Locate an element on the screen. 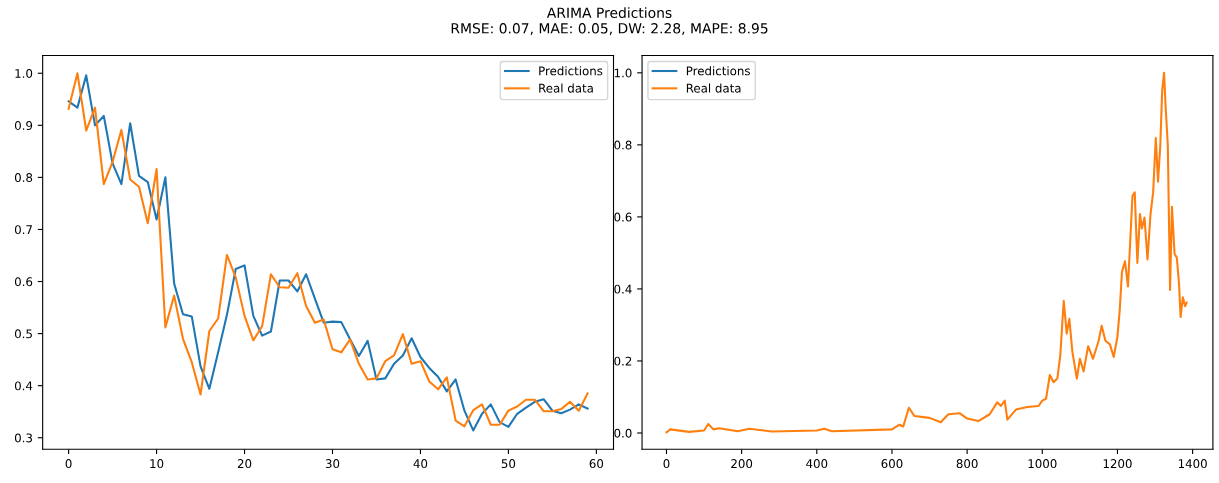 Image resolution: width=1219 pixels, height=483 pixels. y-tick-label: 0.7 is located at coordinates (23, 230).